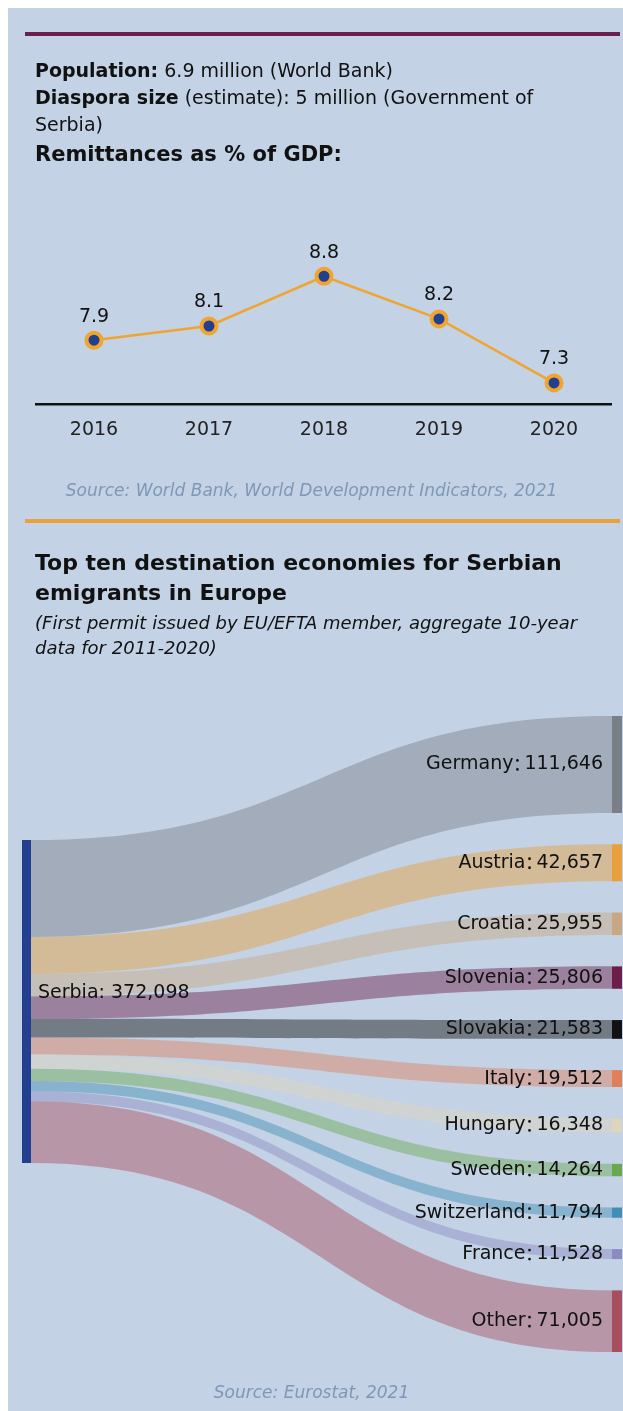 This screenshot has height=1411, width=623. What do you see at coordinates (324, 250) in the screenshot?
I see `data-label: 8.8` at bounding box center [324, 250].